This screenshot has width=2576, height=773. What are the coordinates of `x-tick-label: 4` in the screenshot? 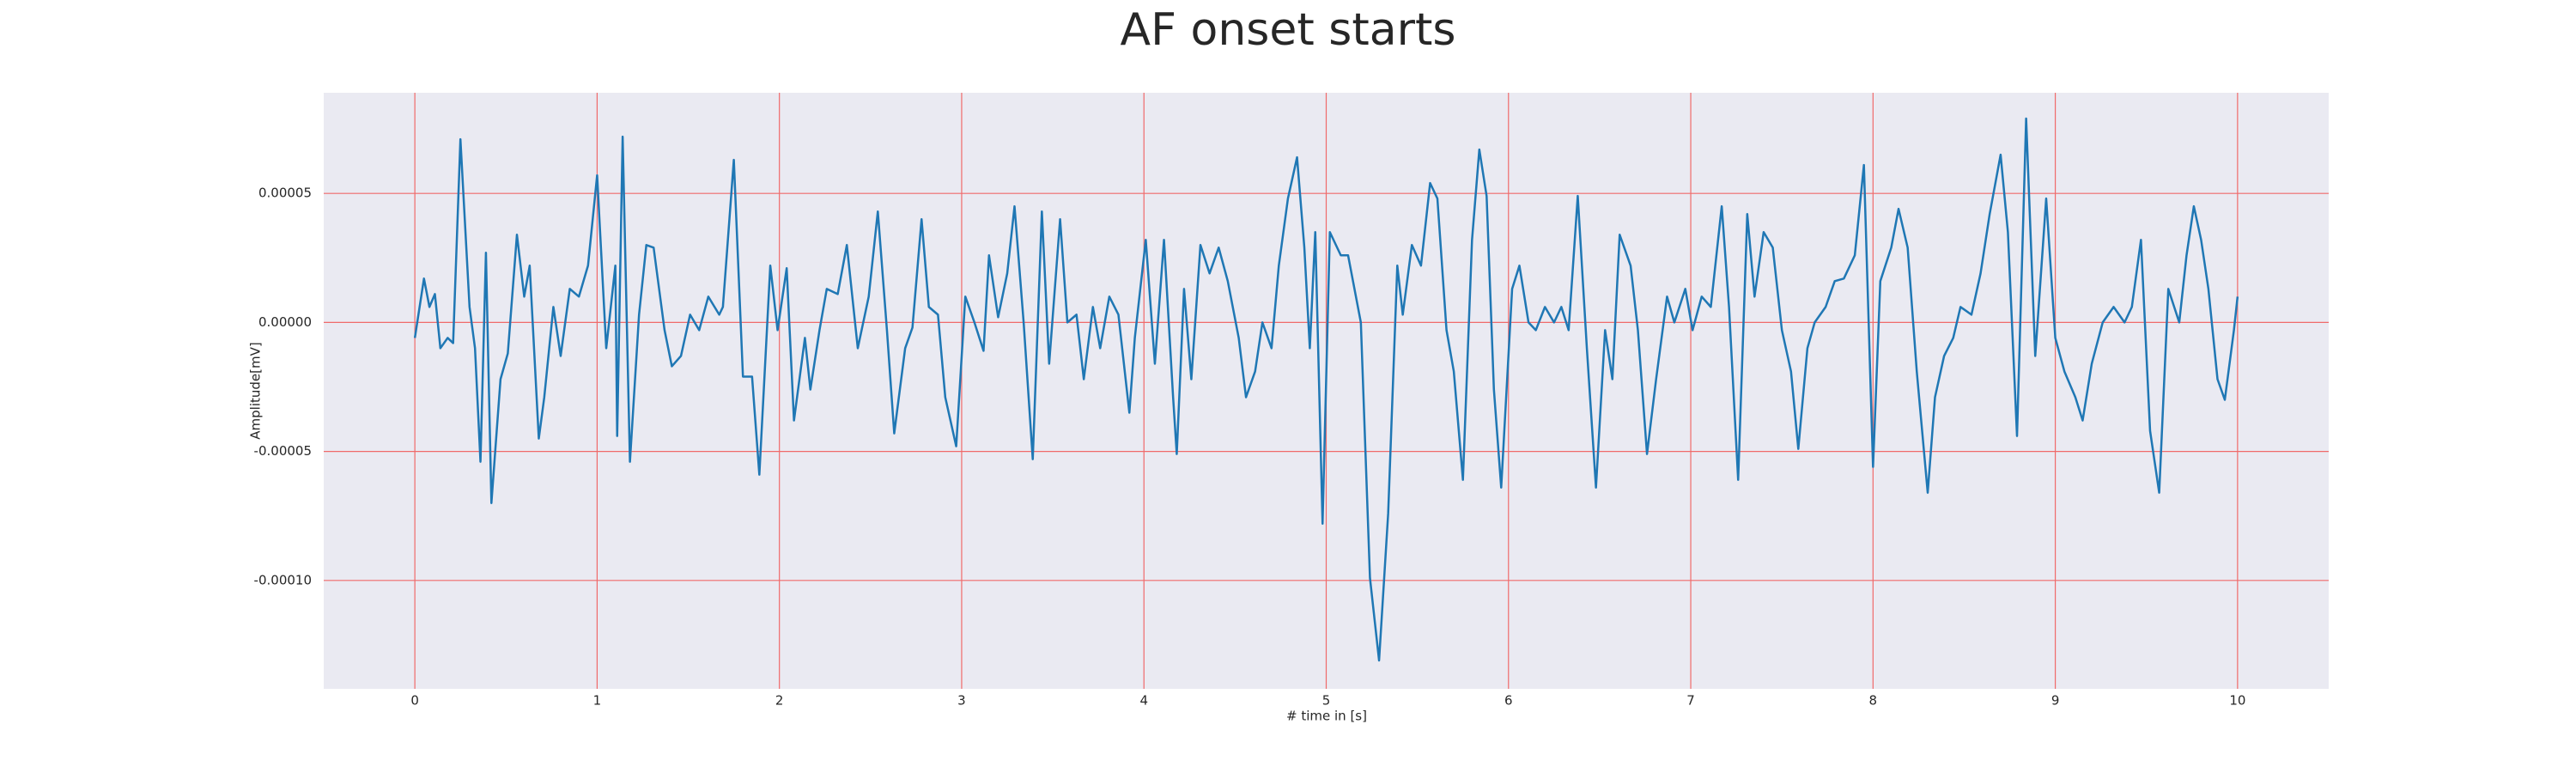 It's located at (1144, 701).